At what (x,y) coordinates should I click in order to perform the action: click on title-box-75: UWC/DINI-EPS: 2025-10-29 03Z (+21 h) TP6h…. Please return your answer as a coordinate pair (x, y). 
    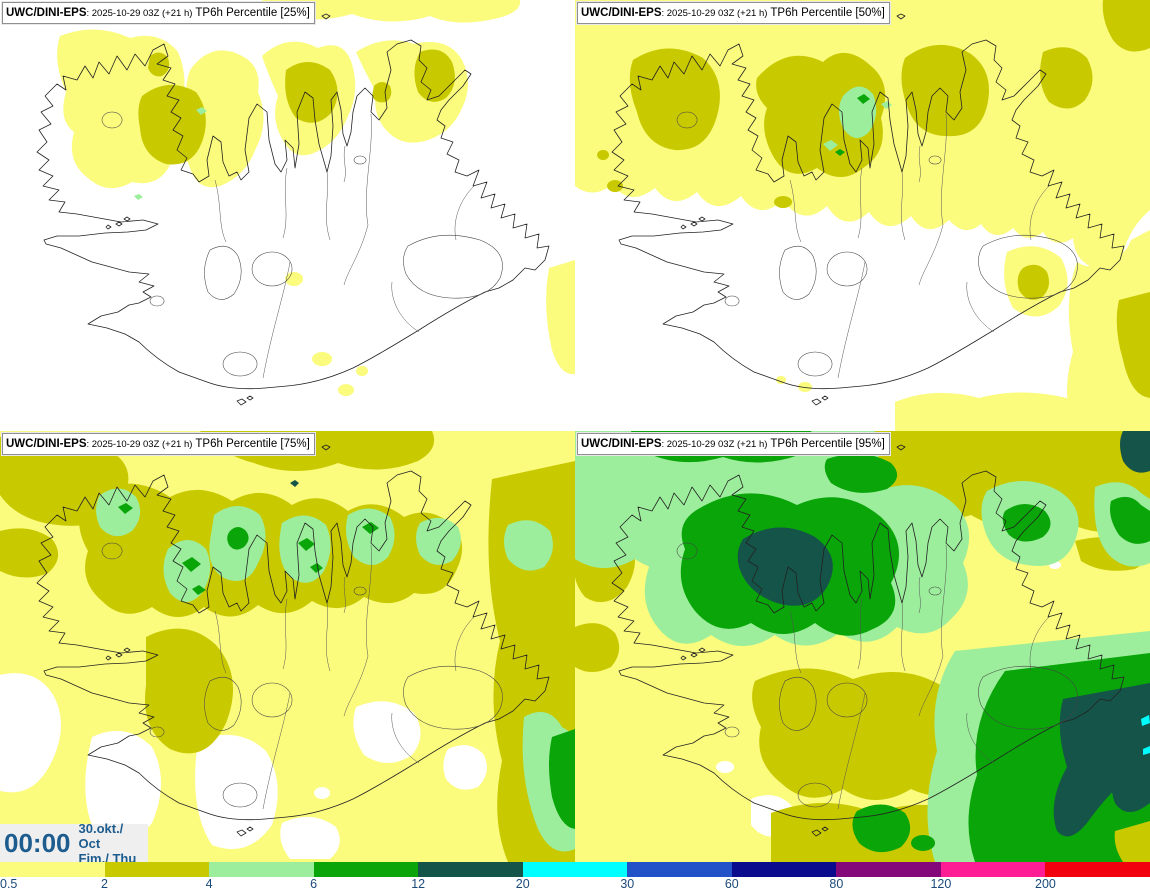
    Looking at the image, I should click on (158, 444).